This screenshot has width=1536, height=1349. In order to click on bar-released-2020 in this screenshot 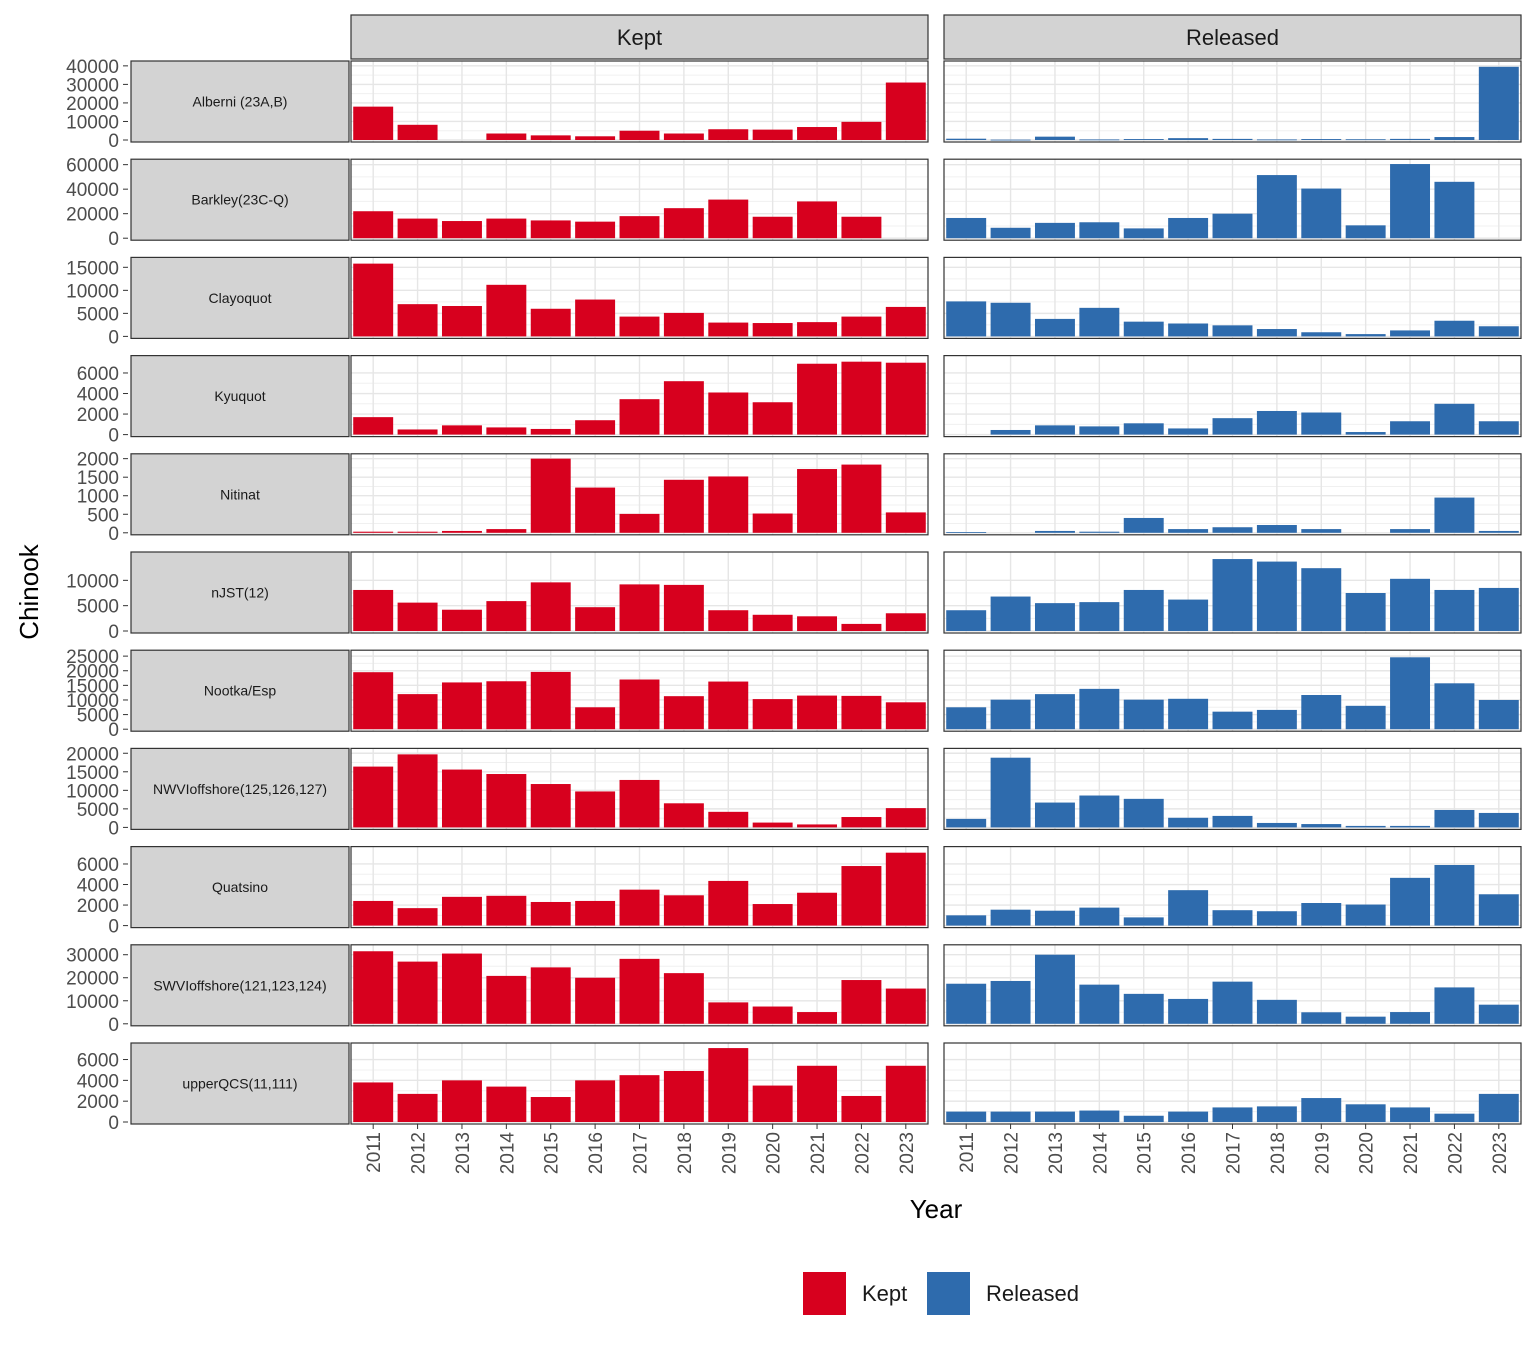, I will do `click(1365, 826)`.